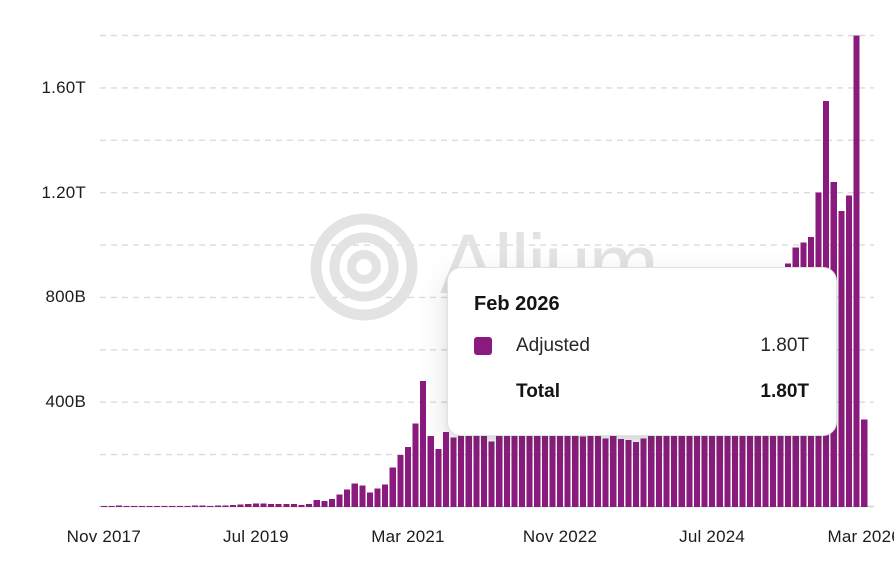  Describe the element at coordinates (641, 346) in the screenshot. I see `tooltip-row-adjusted: Adjusted 1.80T` at that location.